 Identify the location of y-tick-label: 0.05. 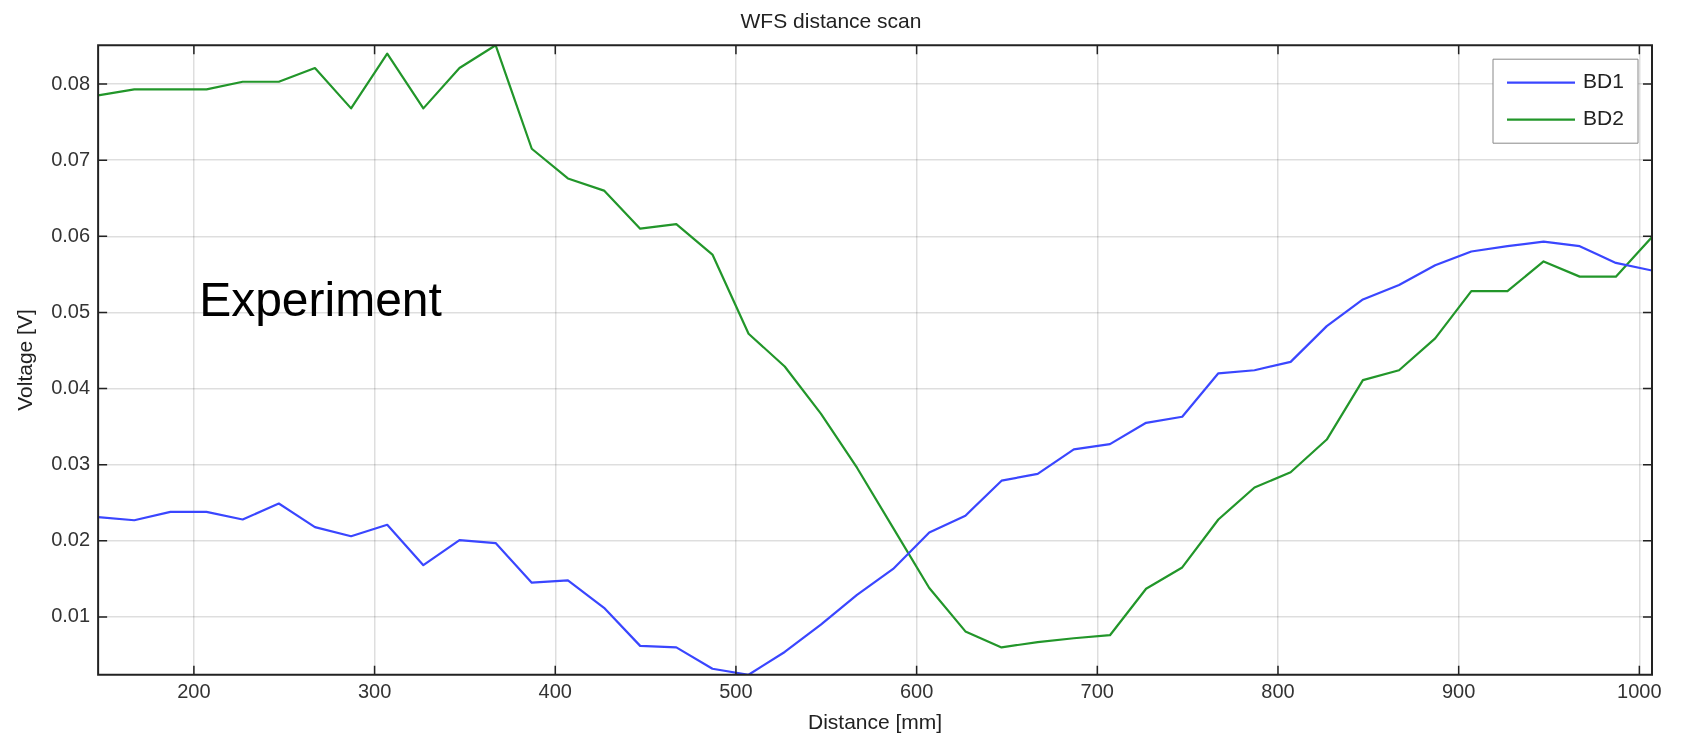
(71, 310).